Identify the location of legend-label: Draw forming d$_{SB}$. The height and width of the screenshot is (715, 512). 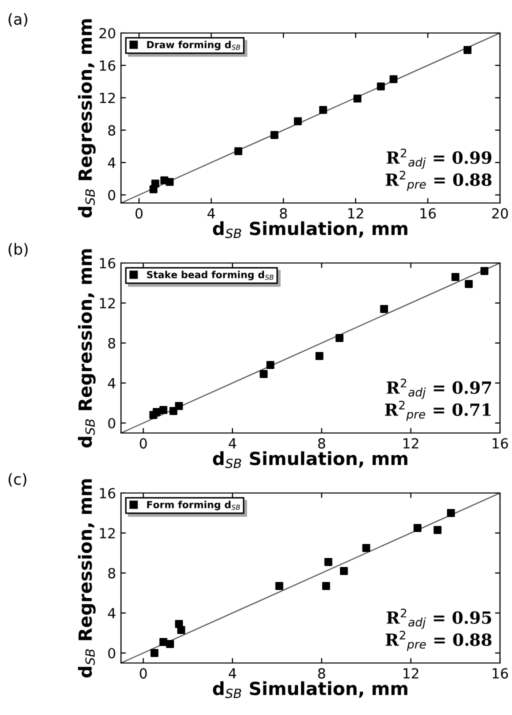
(193, 45).